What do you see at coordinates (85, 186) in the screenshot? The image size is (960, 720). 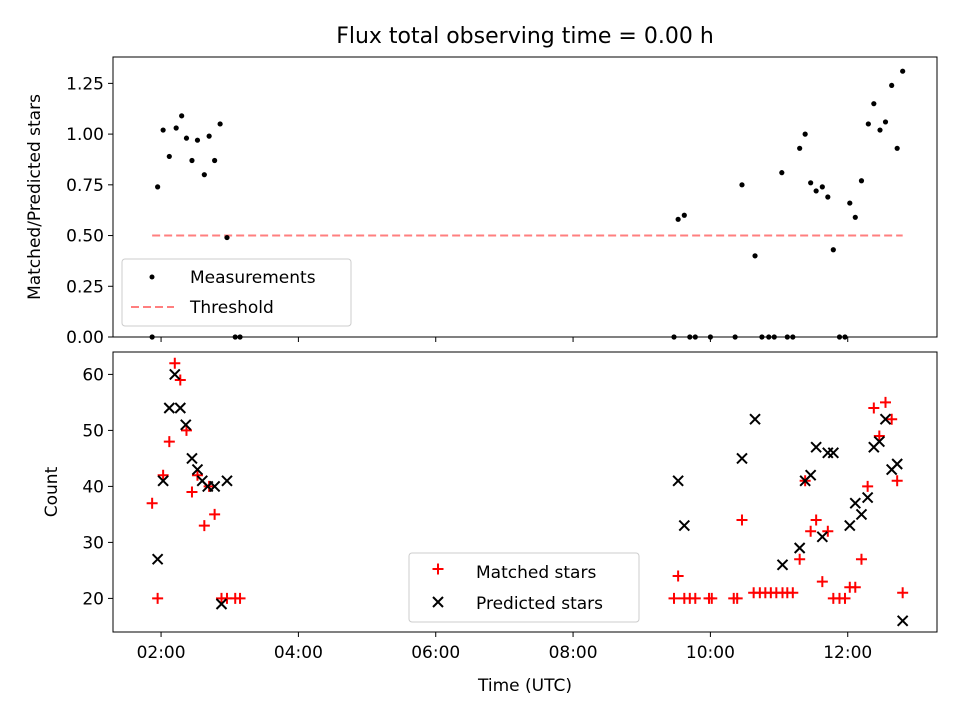 I see `top-y-tick-label: 0.75` at bounding box center [85, 186].